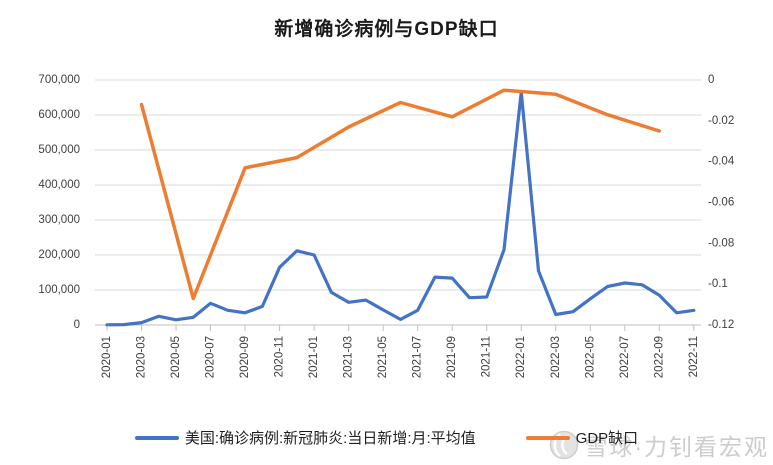  Describe the element at coordinates (625, 357) in the screenshot. I see `x-axis-tick-label: 2022-07` at that location.